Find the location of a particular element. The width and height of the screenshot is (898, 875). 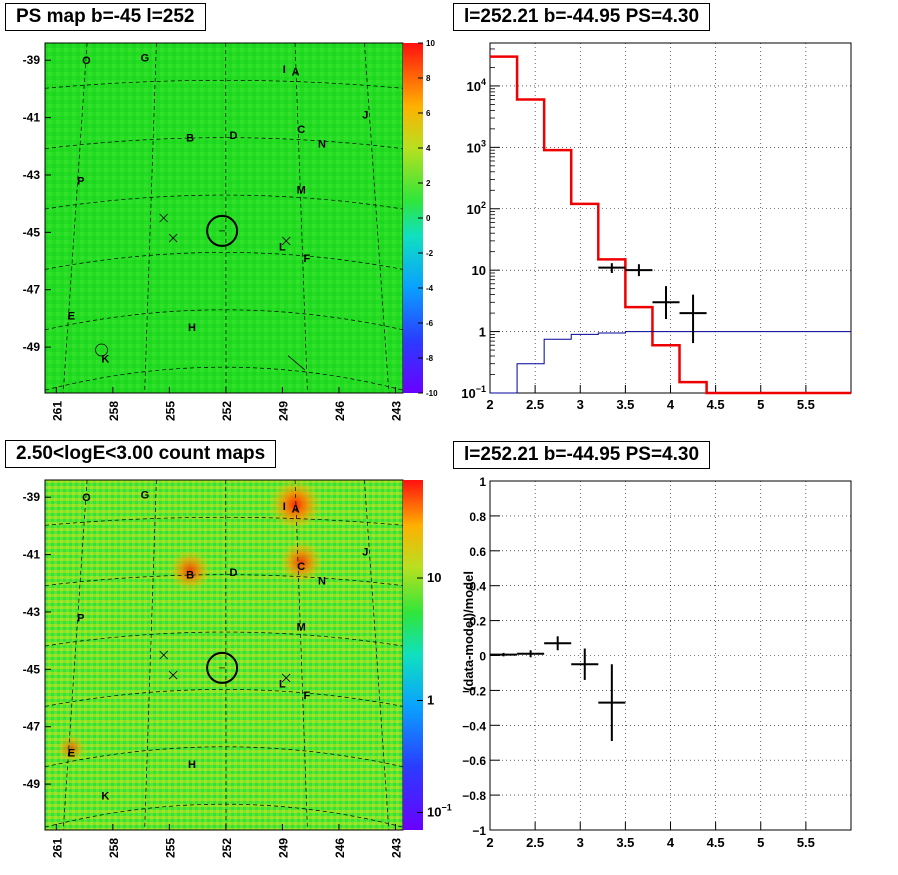

bright-source-E is located at coordinates (71, 748).